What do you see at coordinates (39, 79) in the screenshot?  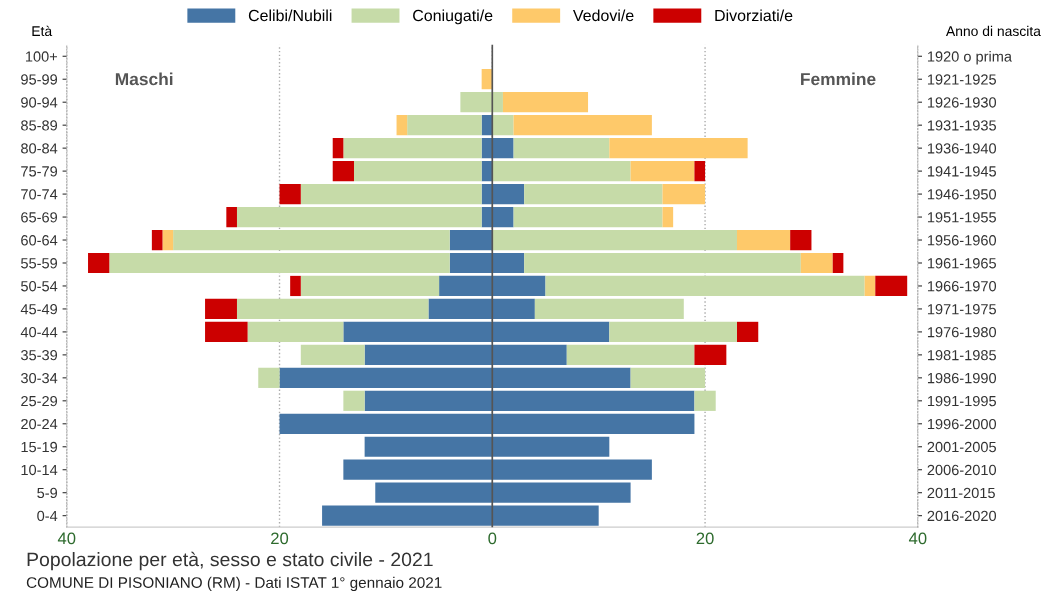 I see `y-tick-label: 95-99` at bounding box center [39, 79].